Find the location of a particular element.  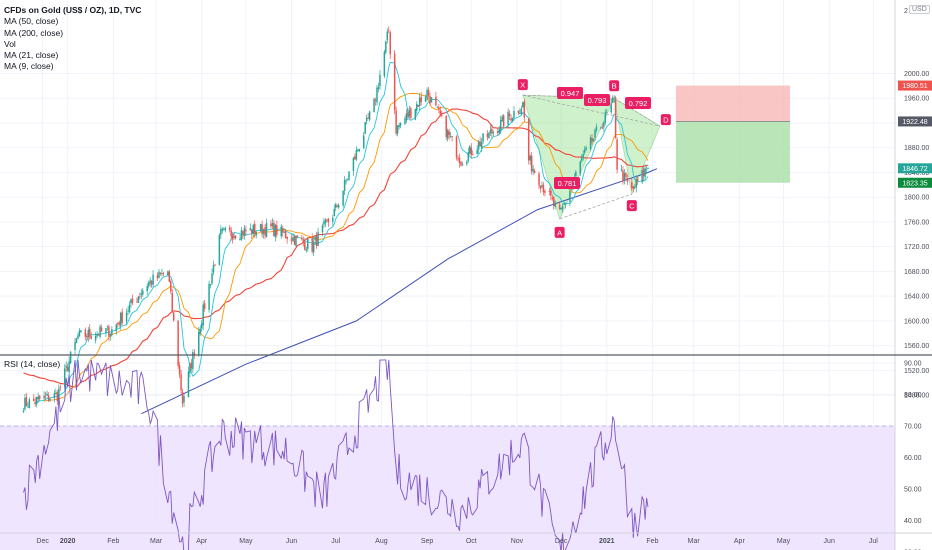

indicator-ma9: MA (9, close) is located at coordinates (29, 66).